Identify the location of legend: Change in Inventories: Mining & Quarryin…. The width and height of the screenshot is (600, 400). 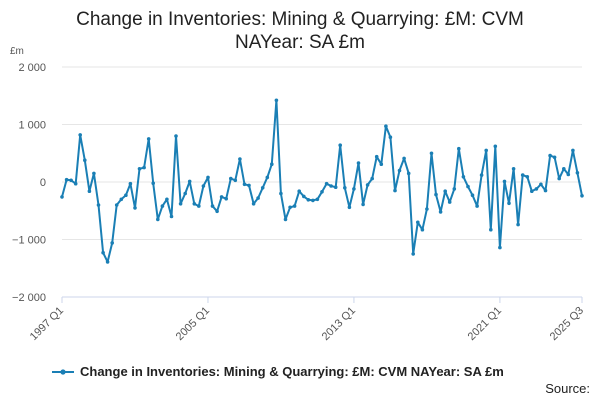
(278, 371).